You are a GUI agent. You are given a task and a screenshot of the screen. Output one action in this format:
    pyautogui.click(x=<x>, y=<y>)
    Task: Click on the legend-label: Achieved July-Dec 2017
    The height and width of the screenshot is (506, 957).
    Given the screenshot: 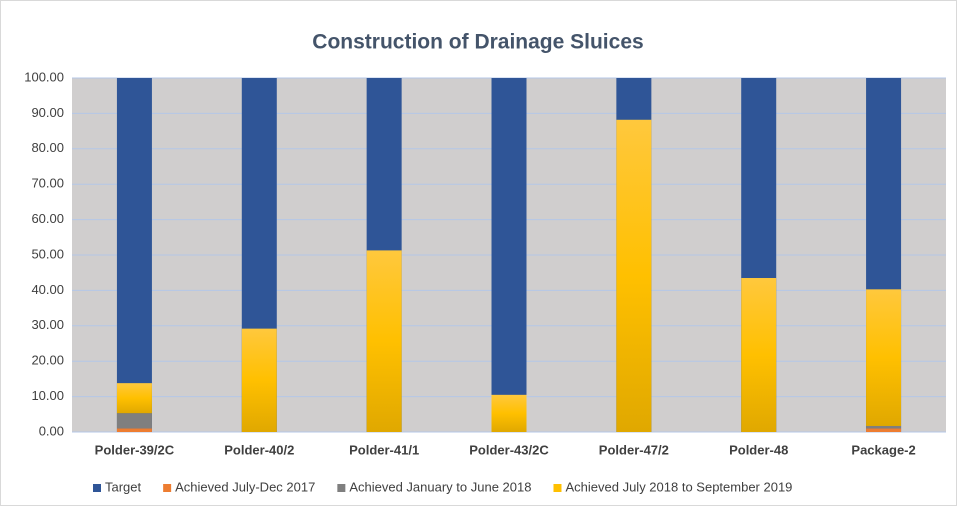 What is the action you would take?
    pyautogui.click(x=245, y=486)
    